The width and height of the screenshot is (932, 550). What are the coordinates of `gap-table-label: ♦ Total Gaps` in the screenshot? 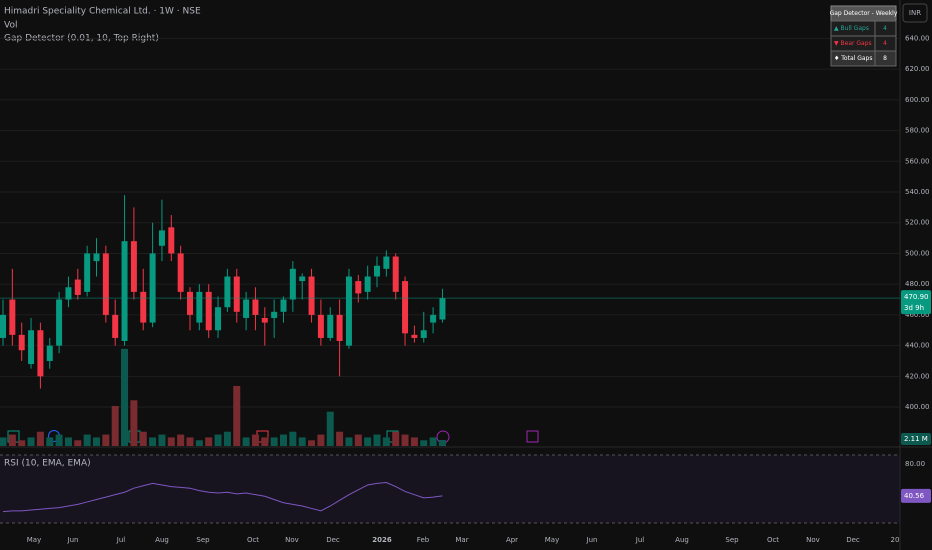 It's located at (853, 58).